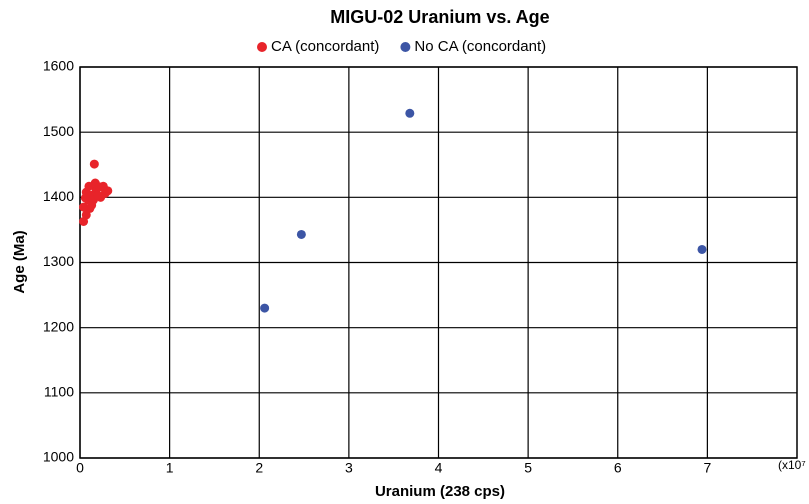 The width and height of the screenshot is (809, 504). What do you see at coordinates (259, 468) in the screenshot?
I see `x-tick-label: 2` at bounding box center [259, 468].